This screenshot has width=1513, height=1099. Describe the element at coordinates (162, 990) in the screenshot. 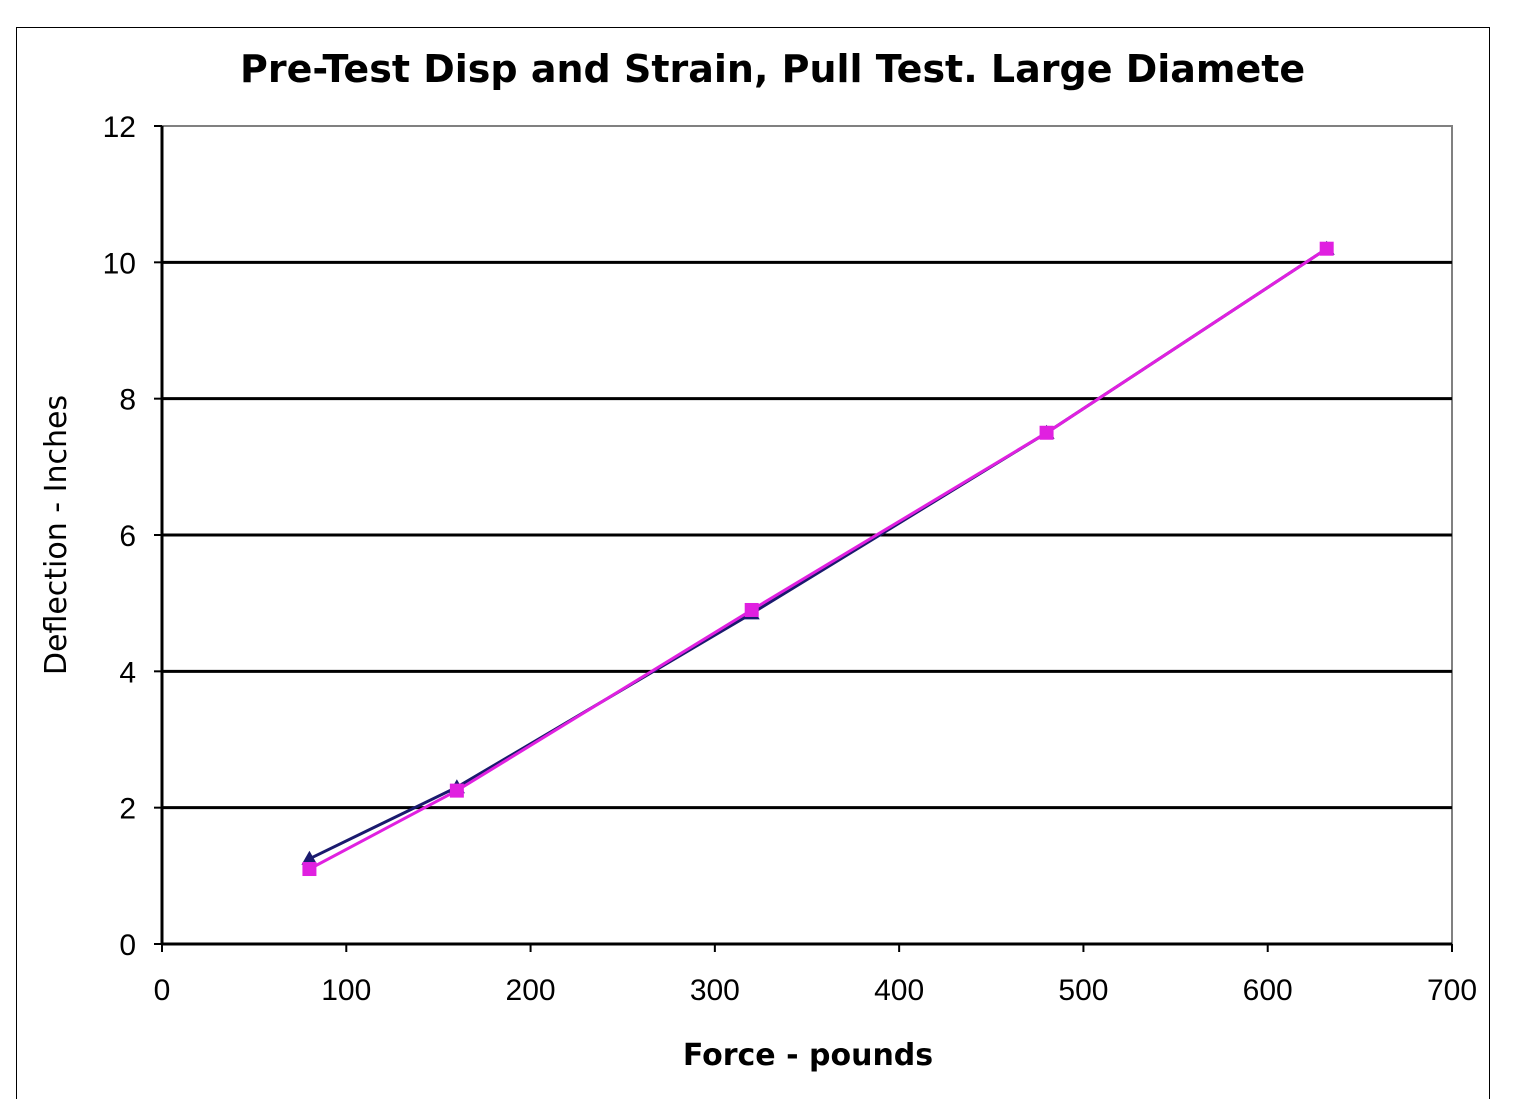

I see `x-tick-label: 0` at that location.